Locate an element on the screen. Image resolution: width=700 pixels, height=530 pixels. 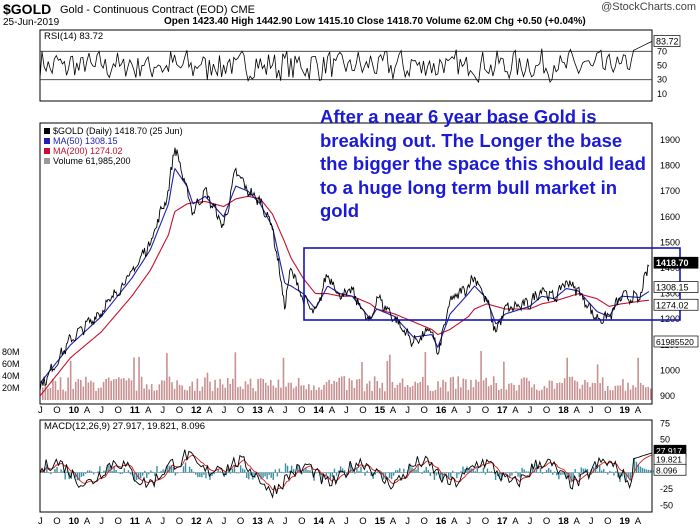
rsi-last-value-label: 83.72 is located at coordinates (667, 42).